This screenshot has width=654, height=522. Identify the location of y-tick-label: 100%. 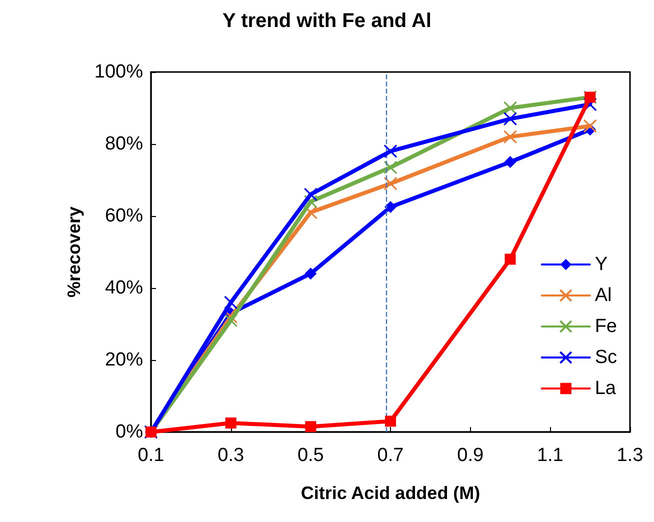
(119, 72).